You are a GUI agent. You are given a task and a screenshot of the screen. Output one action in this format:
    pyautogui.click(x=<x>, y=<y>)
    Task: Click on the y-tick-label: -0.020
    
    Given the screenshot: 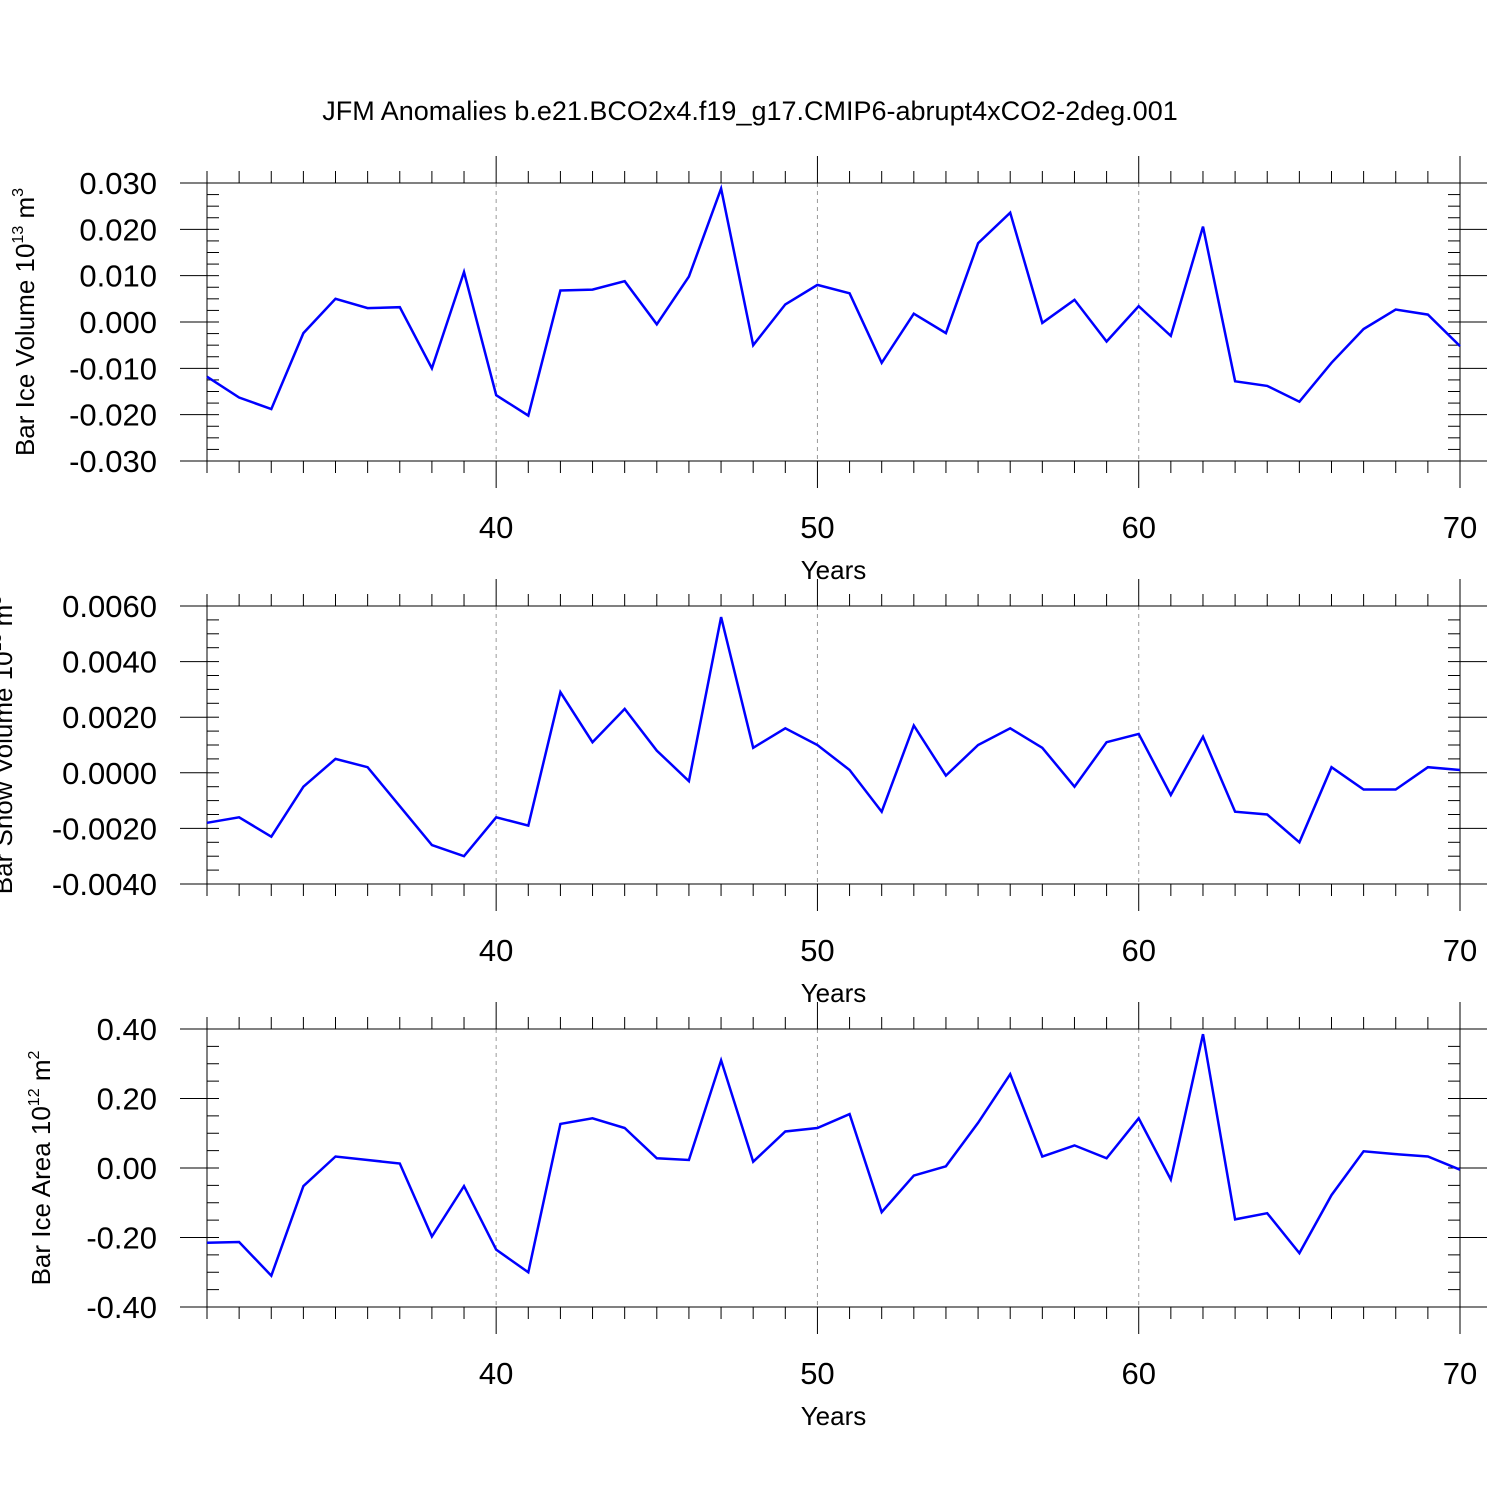 What is the action you would take?
    pyautogui.click(x=113, y=415)
    